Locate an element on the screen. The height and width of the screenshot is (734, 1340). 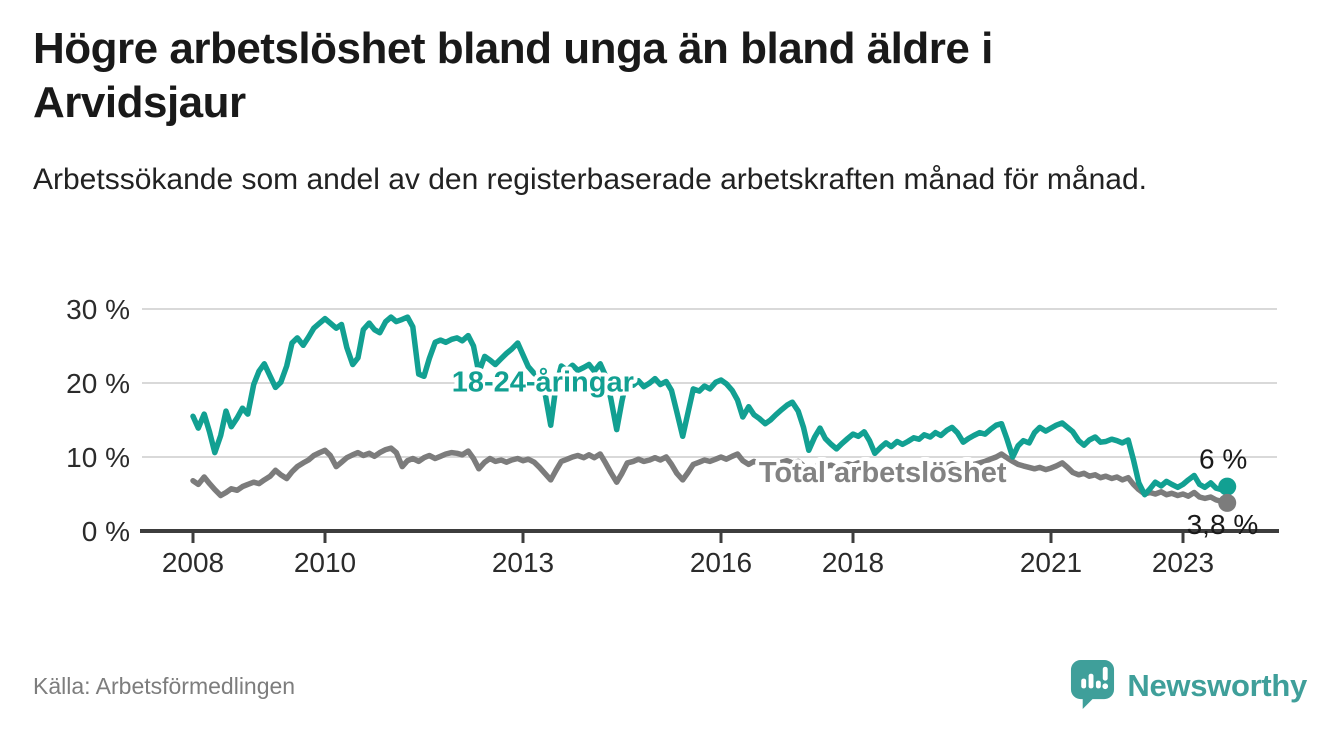
series-end-dot-young is located at coordinates (1227, 486).